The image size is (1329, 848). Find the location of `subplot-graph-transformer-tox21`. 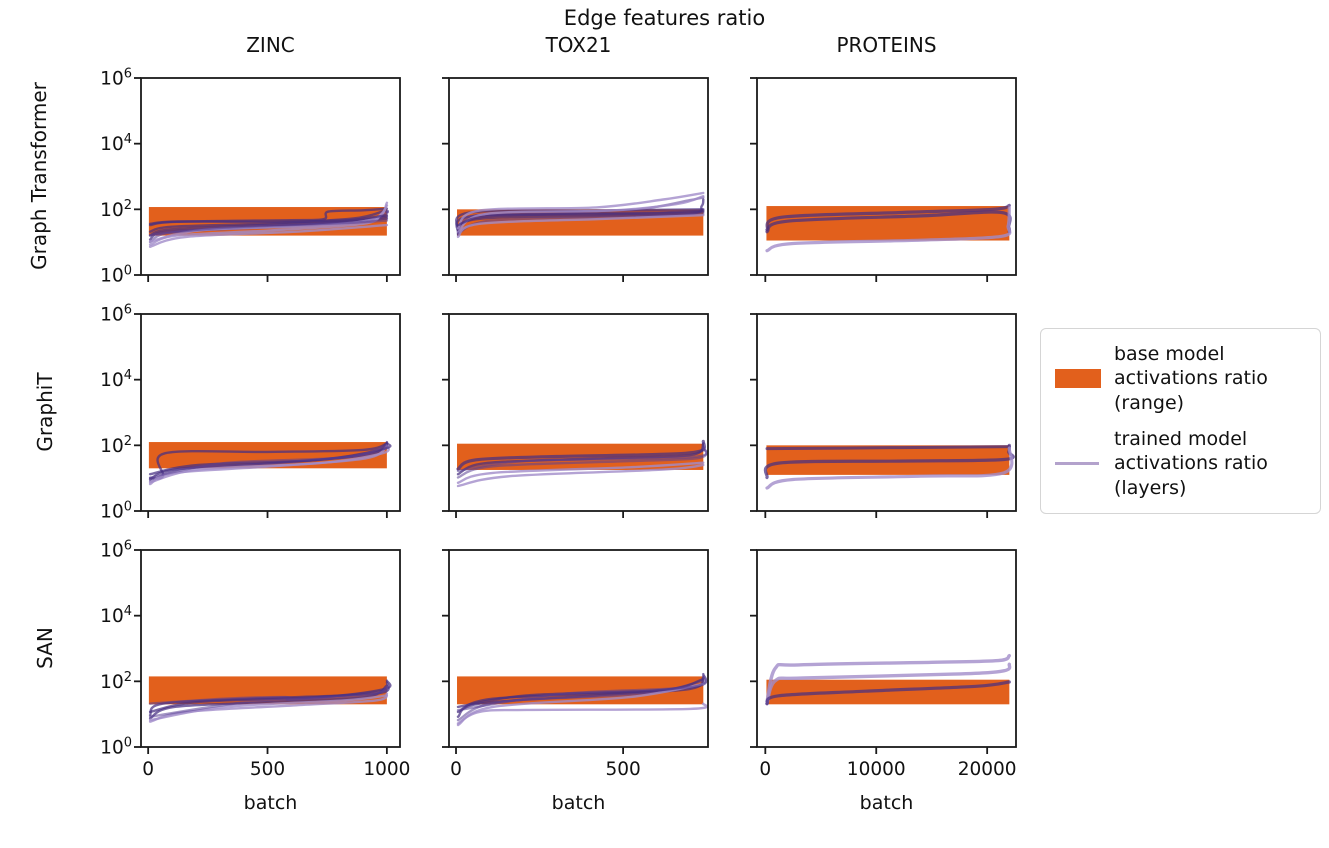

subplot-graph-transformer-tox21 is located at coordinates (575, 179).